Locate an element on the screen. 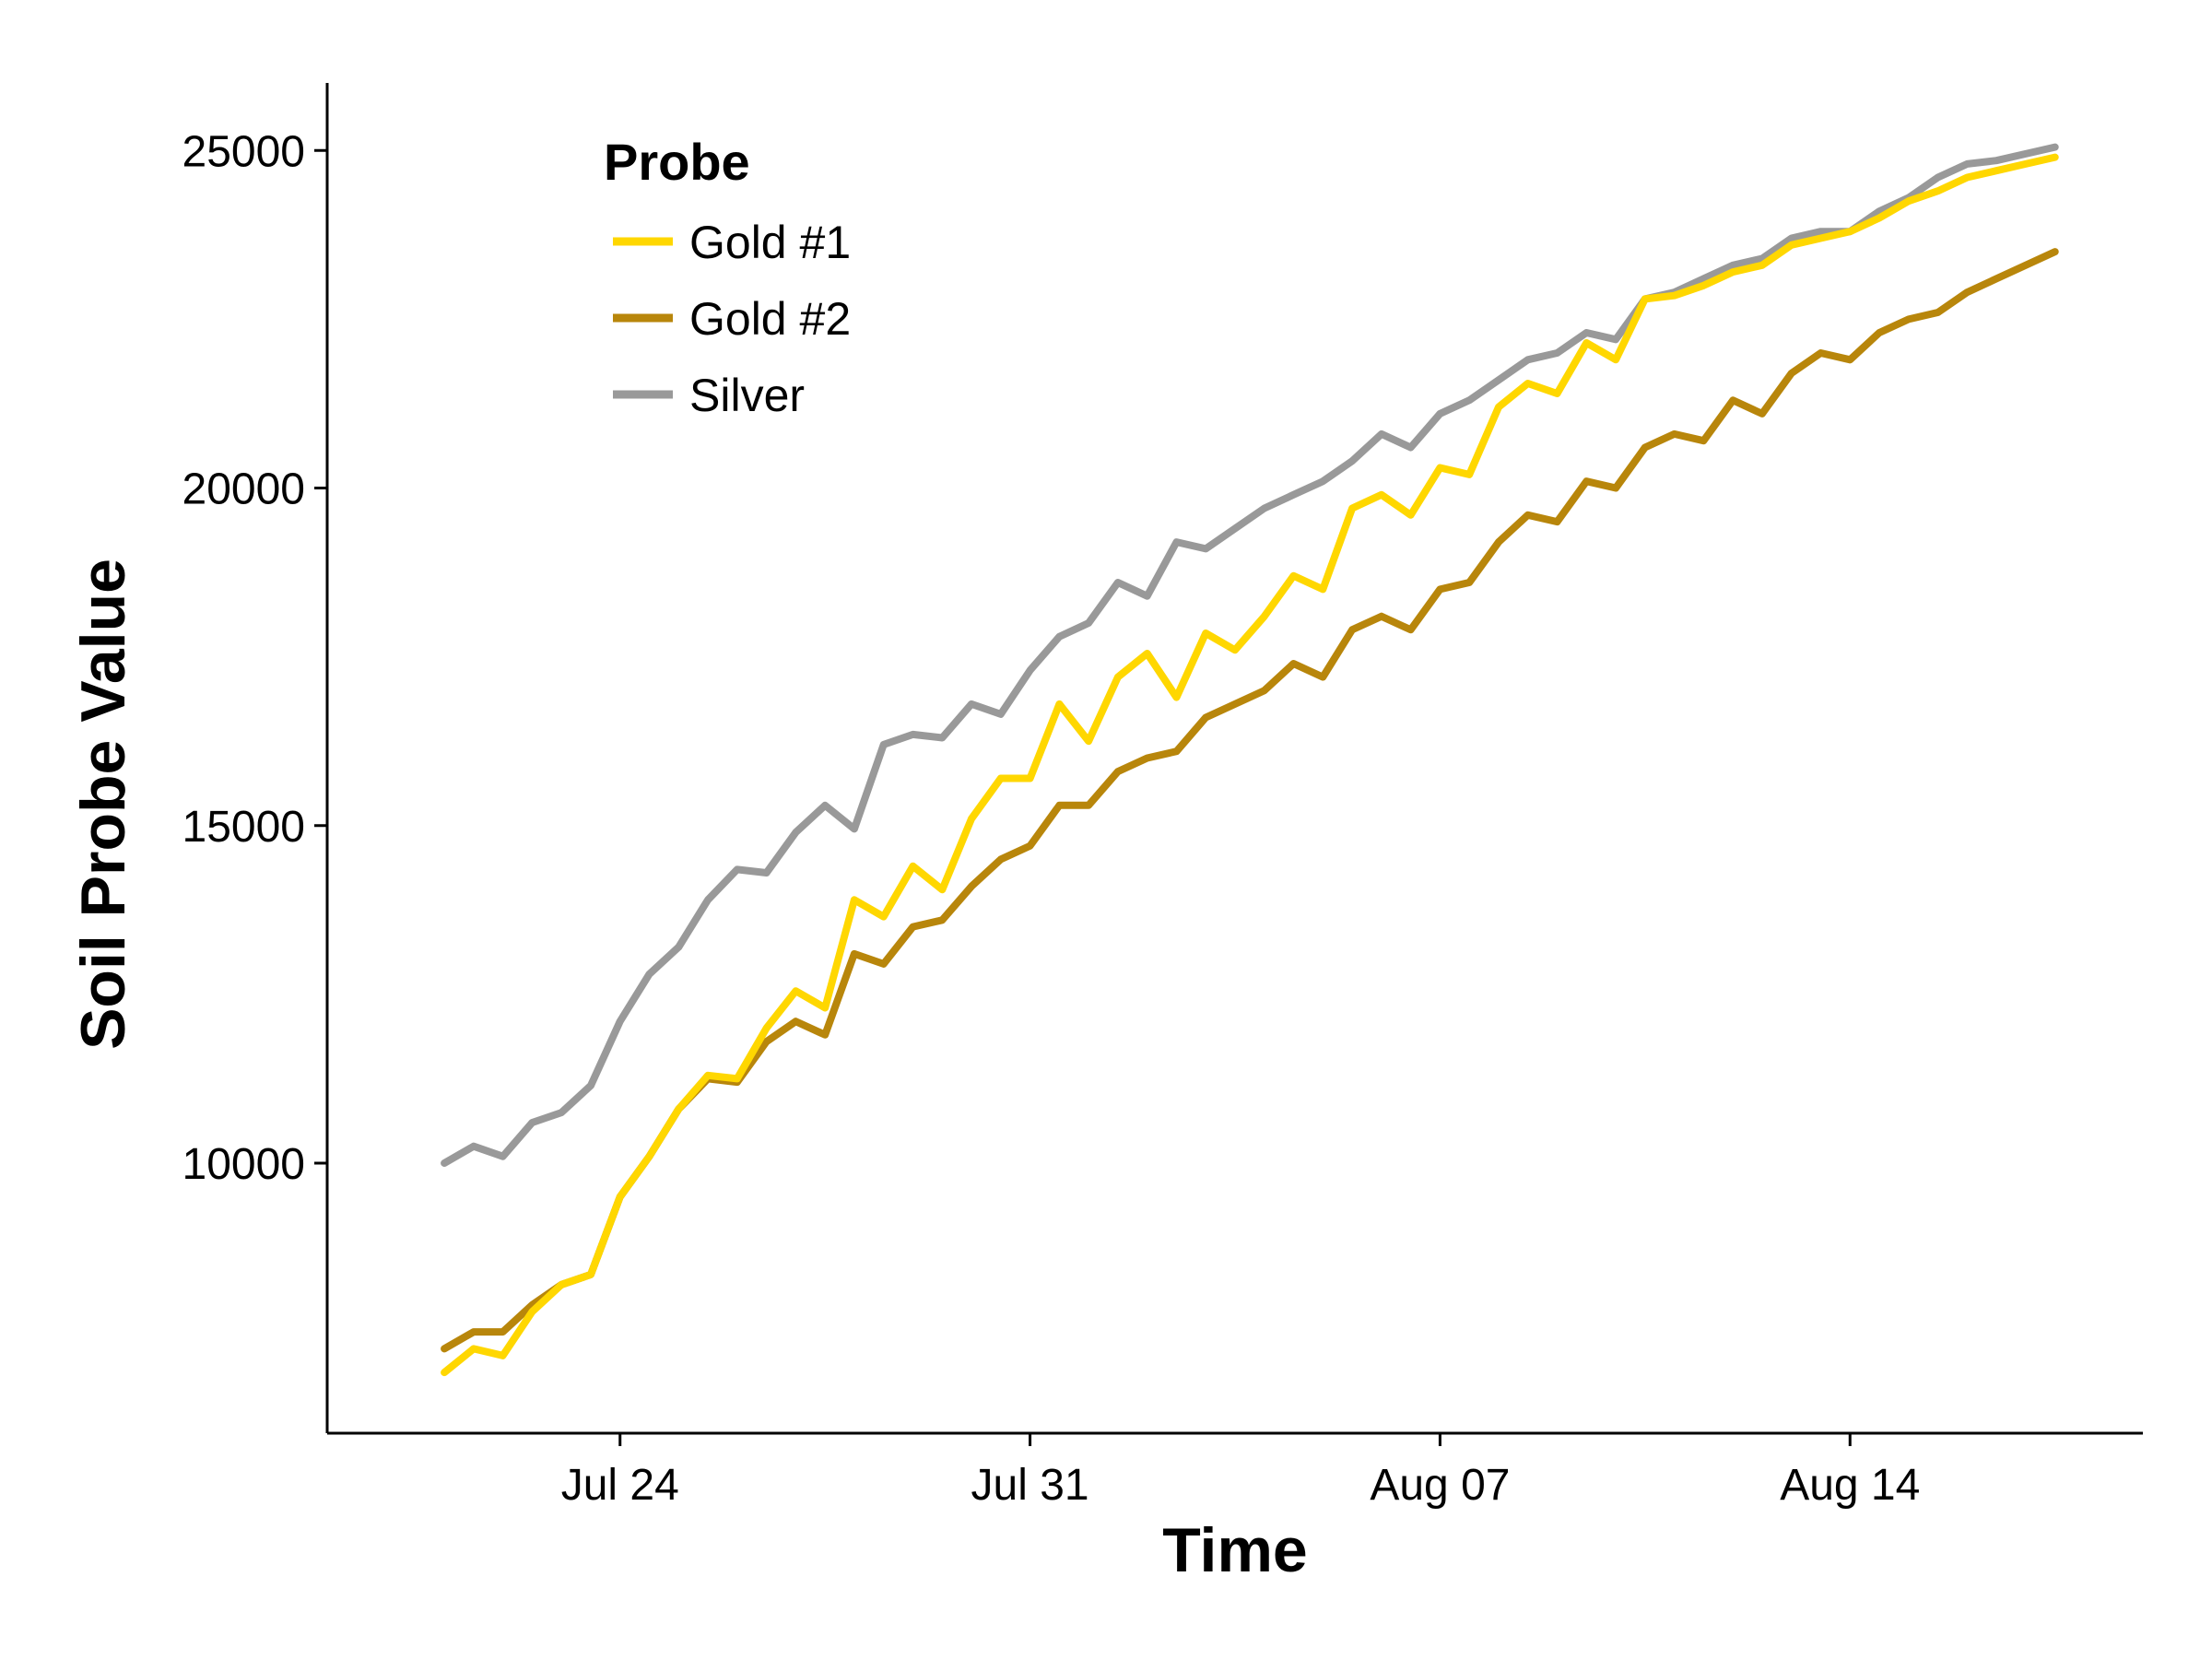  legend-label: Gold #1 is located at coordinates (770, 242).